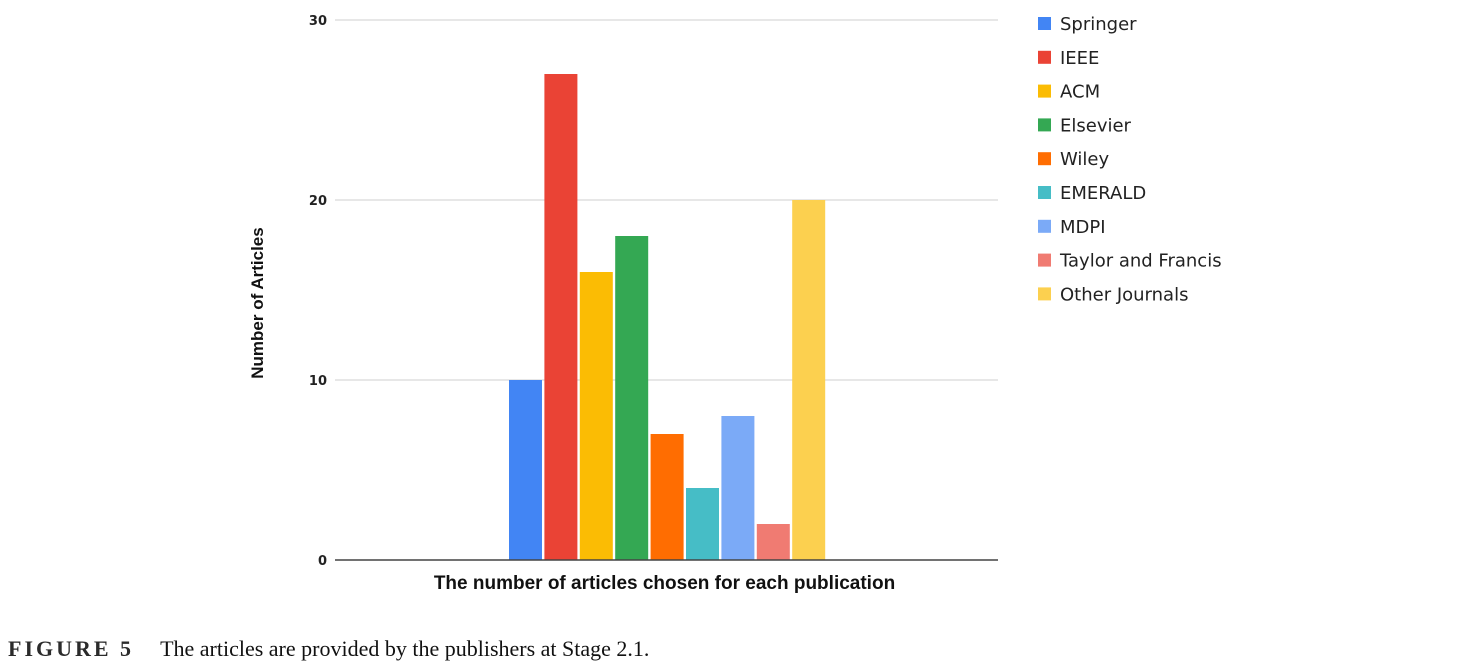 This screenshot has height=667, width=1473. I want to click on legend-label: Elsevier, so click(1096, 125).